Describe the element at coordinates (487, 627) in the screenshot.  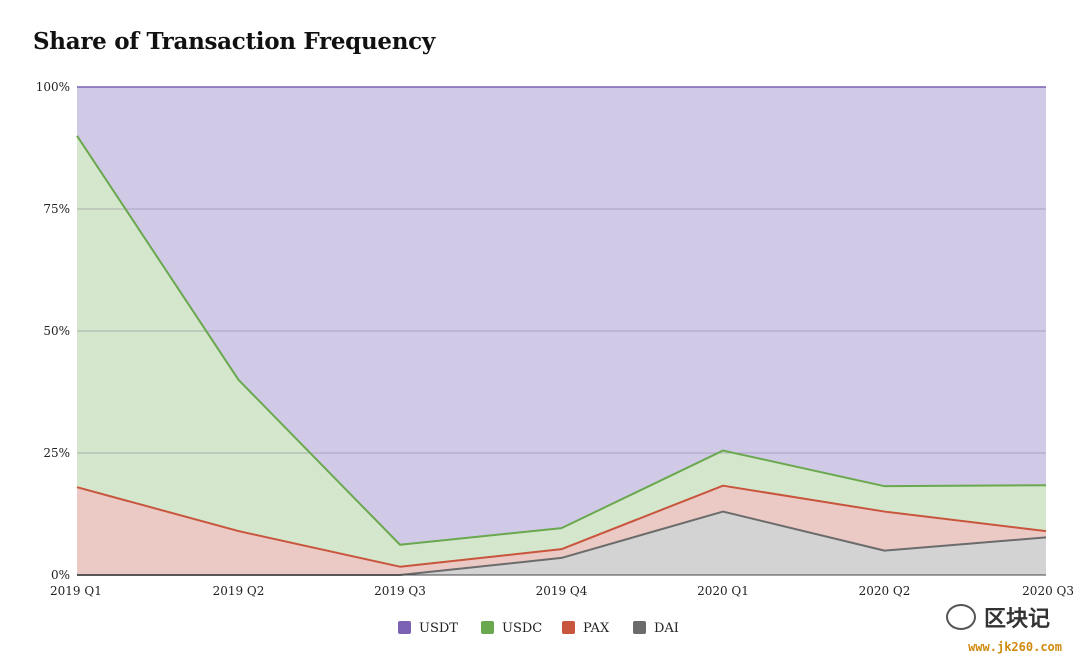
I see `legend-swatch-usdc` at that location.